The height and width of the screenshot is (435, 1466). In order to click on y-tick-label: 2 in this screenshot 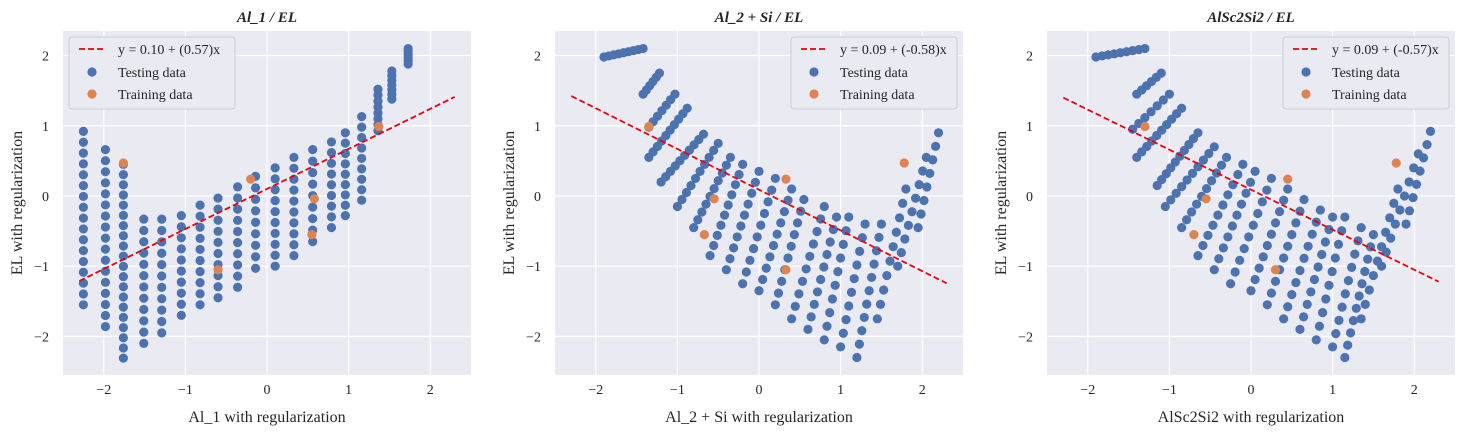, I will do `click(537, 57)`.